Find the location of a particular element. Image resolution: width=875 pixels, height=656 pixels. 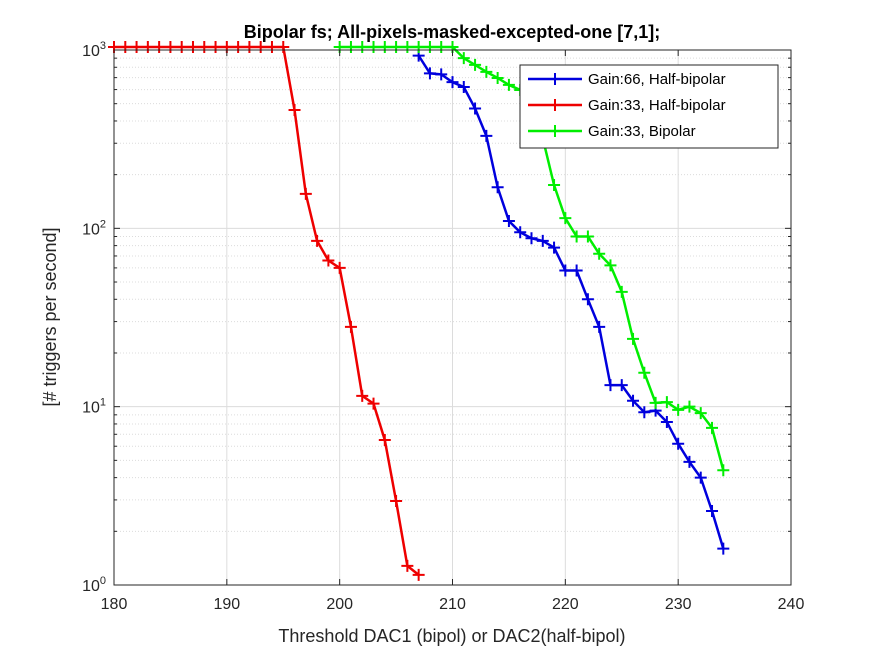

y-axis-label: [# triggers per second] is located at coordinates (50, 316).